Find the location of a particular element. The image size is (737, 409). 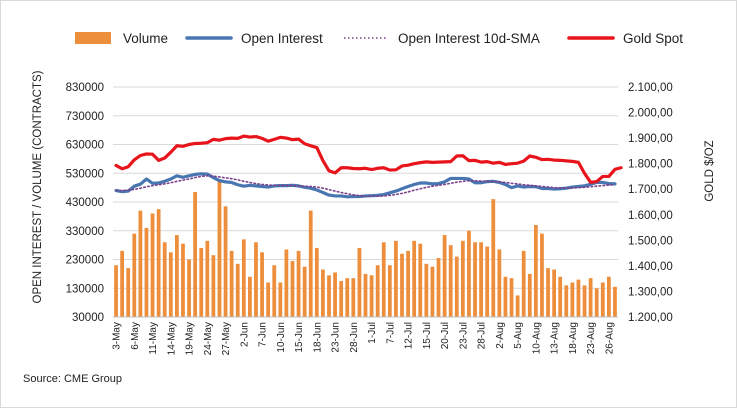

x-tick-label: 2-Jun is located at coordinates (244, 334).